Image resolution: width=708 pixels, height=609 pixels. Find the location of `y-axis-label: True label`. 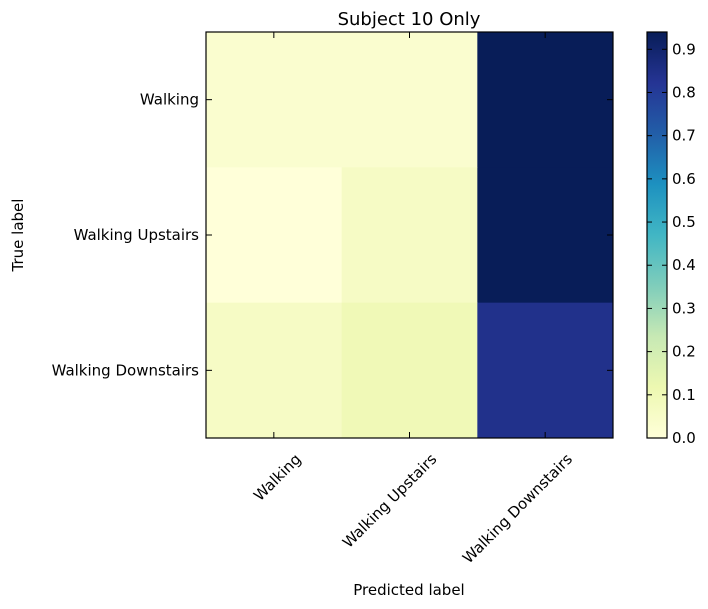

y-axis-label: True label is located at coordinates (18, 236).